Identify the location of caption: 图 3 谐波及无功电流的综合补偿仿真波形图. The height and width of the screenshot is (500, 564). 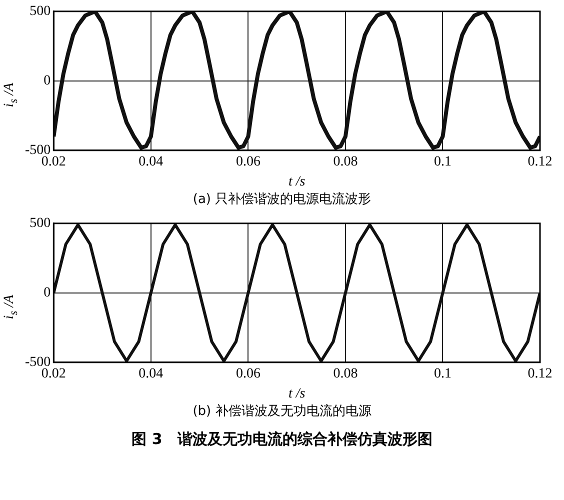
(282, 439).